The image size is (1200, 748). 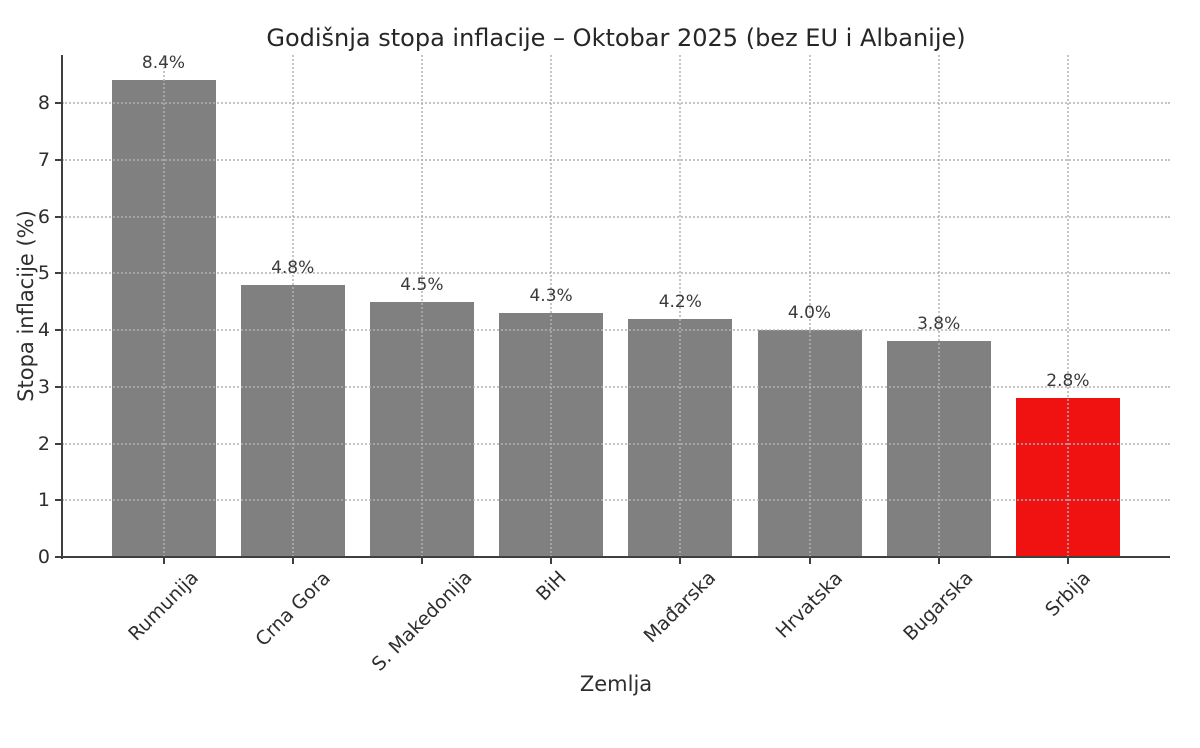 What do you see at coordinates (293, 608) in the screenshot?
I see `x-tick-label-crna-gora: Crna Gora` at bounding box center [293, 608].